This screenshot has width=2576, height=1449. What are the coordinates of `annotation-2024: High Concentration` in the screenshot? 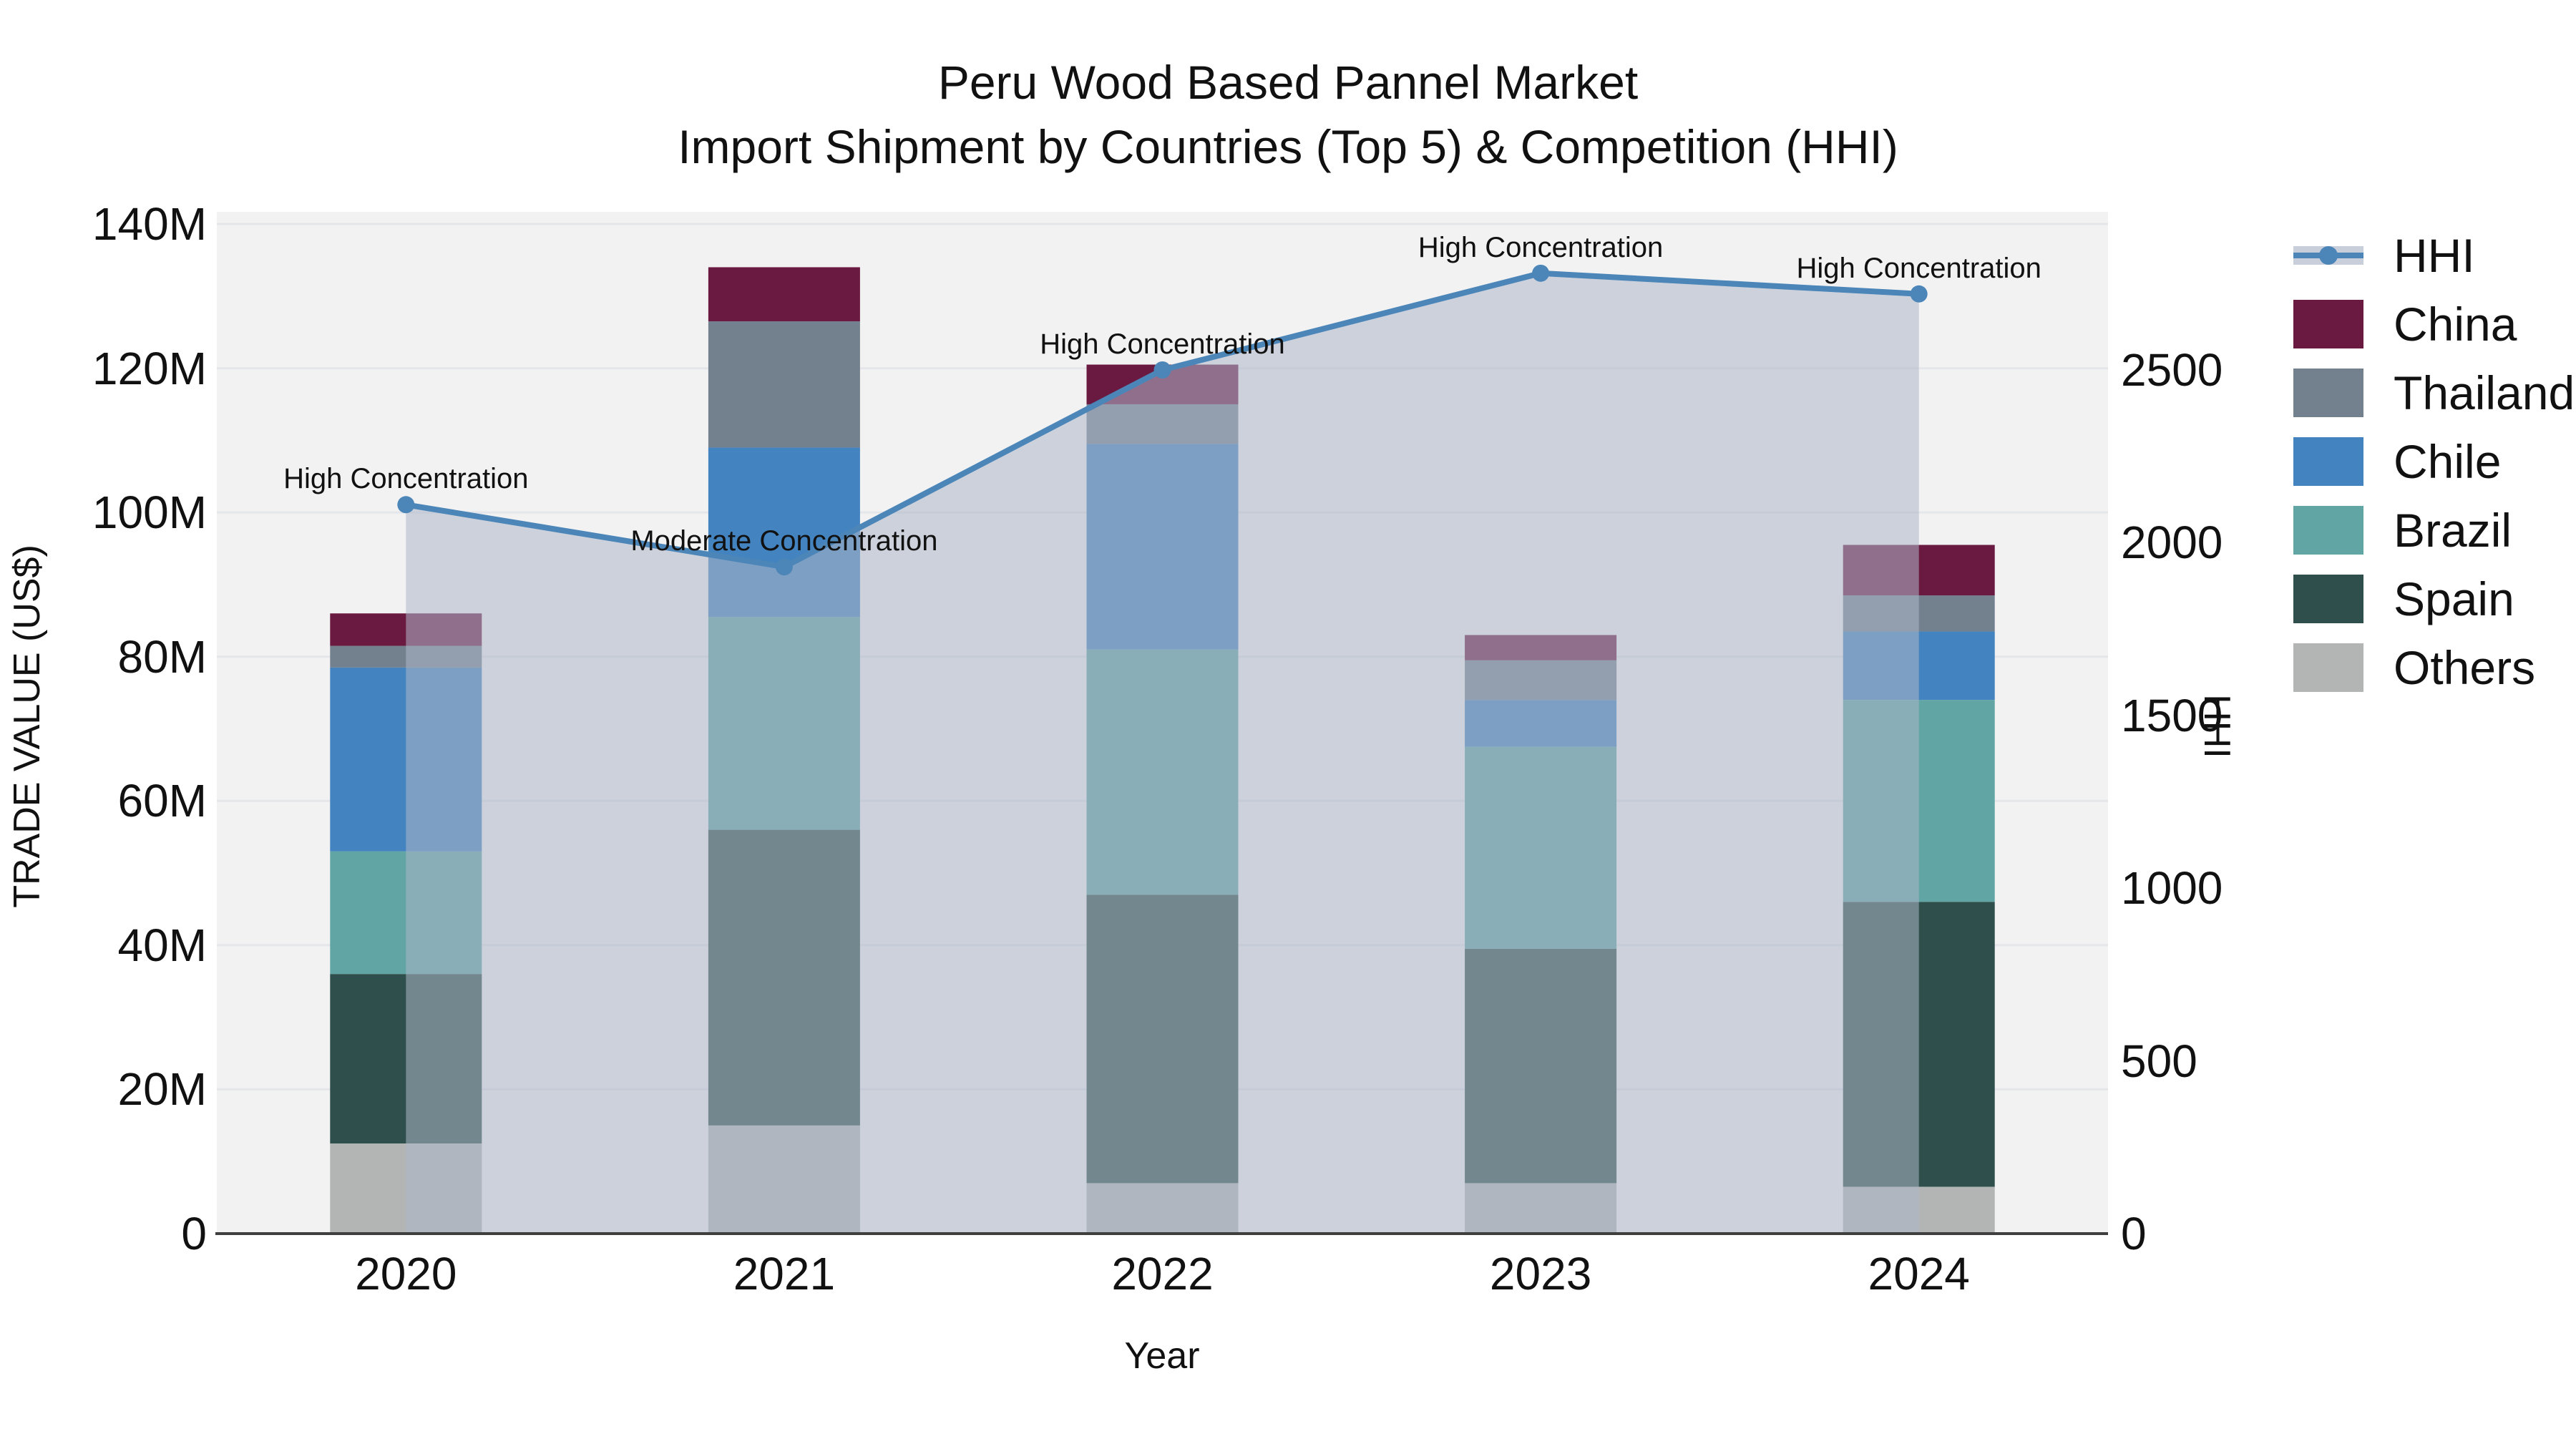 It's located at (1919, 268).